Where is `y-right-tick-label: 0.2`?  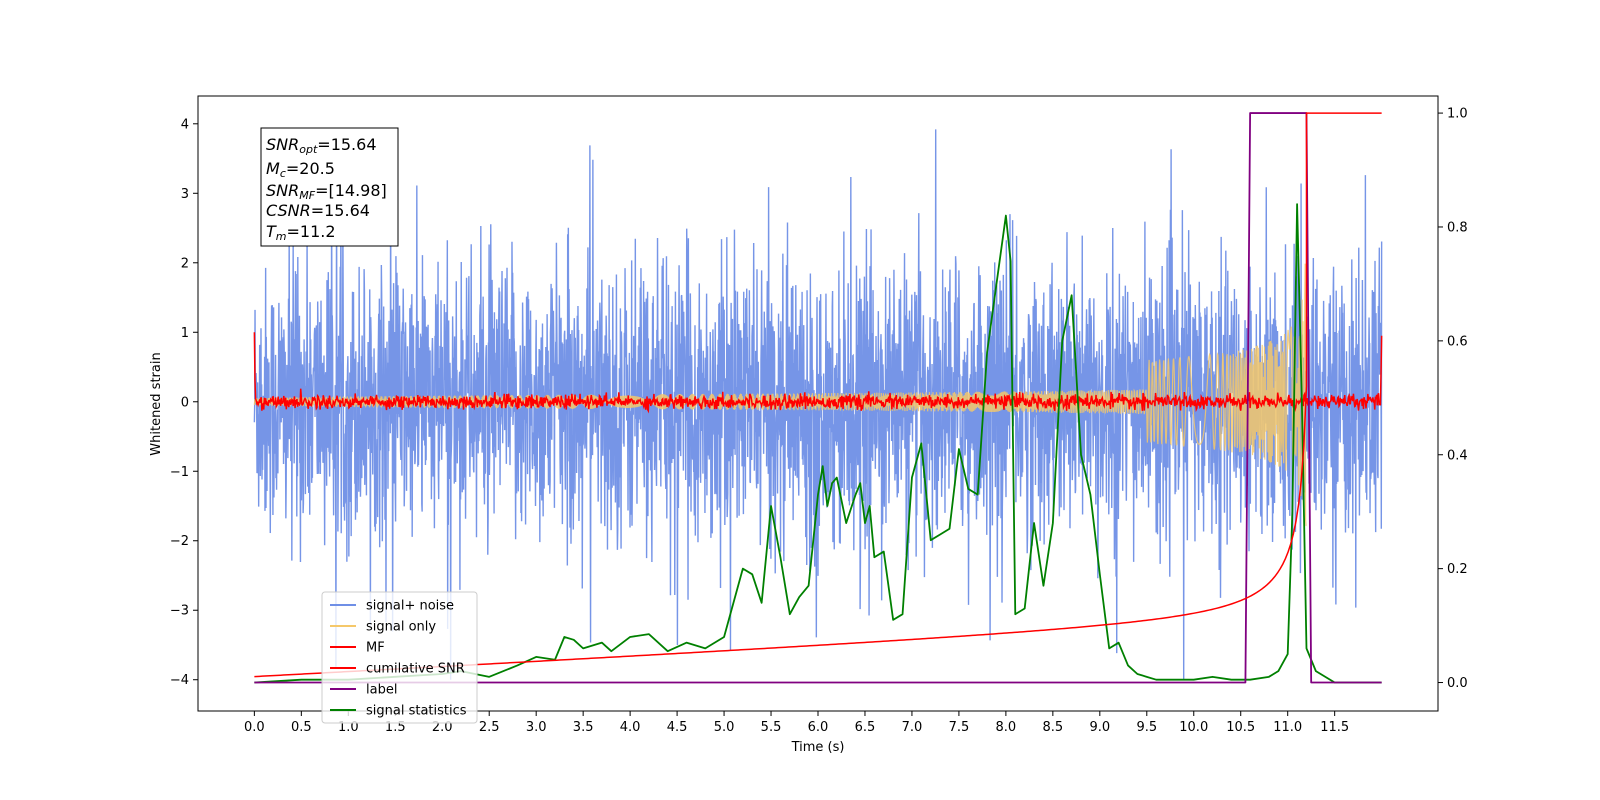
y-right-tick-label: 0.2 is located at coordinates (1457, 569).